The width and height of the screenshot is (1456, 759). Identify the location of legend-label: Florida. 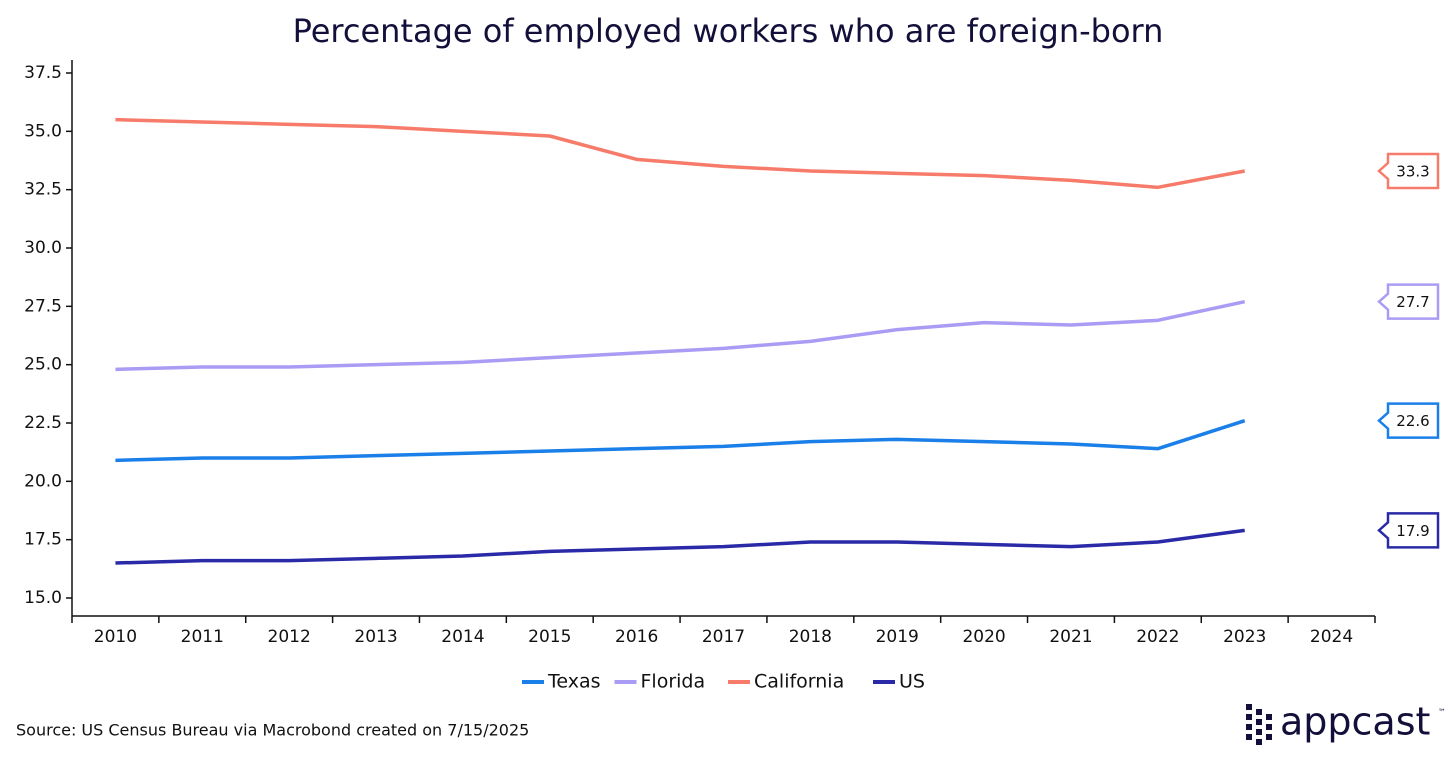
(673, 682).